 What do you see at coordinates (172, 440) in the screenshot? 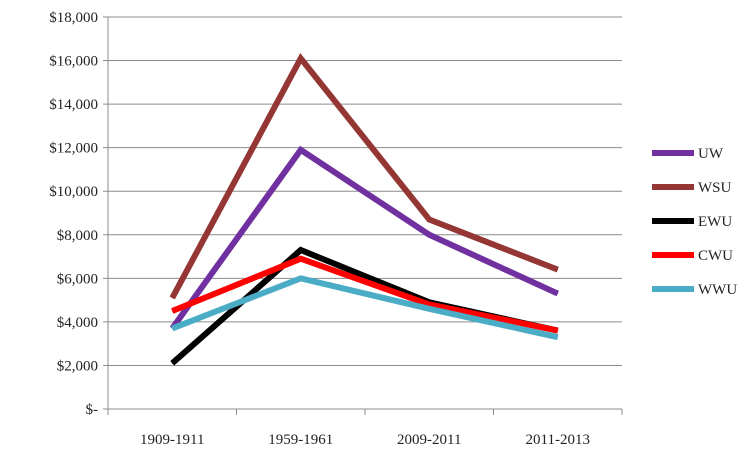
I see `x-tick-label: 1909-1911` at bounding box center [172, 440].